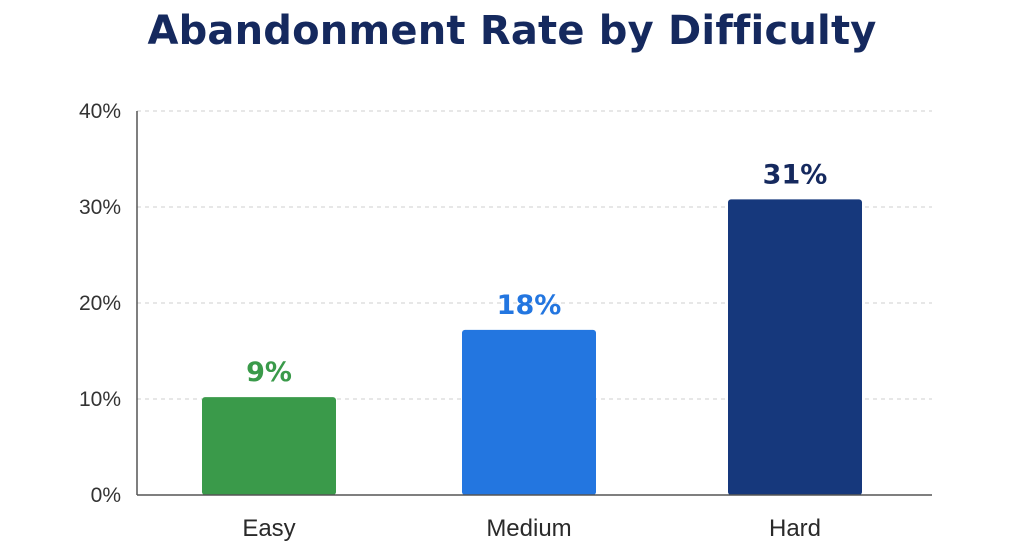 The image size is (1024, 551). Describe the element at coordinates (100, 399) in the screenshot. I see `y-tick-label: 10%` at that location.